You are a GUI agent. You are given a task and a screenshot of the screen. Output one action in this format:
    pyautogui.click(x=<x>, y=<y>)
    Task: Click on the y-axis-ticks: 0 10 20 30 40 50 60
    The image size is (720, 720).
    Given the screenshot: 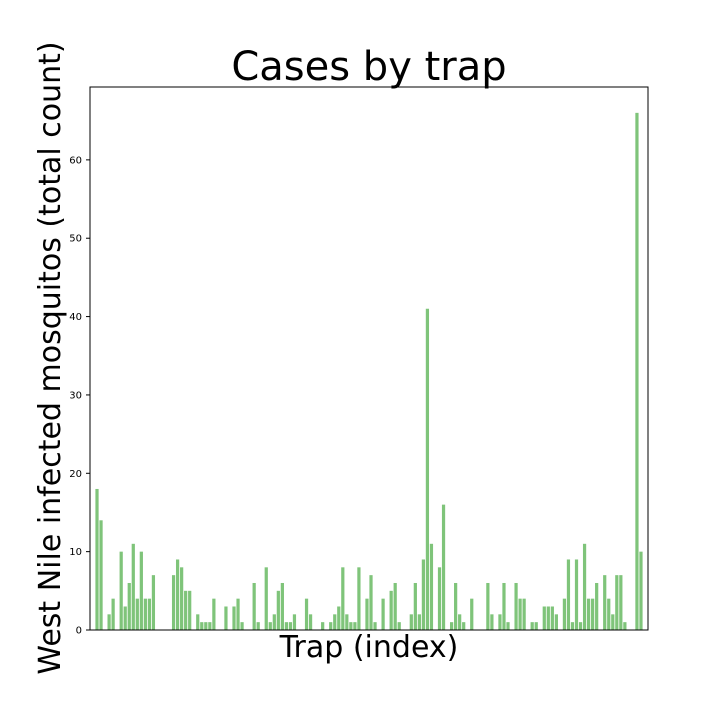 What is the action you would take?
    pyautogui.click(x=79, y=396)
    